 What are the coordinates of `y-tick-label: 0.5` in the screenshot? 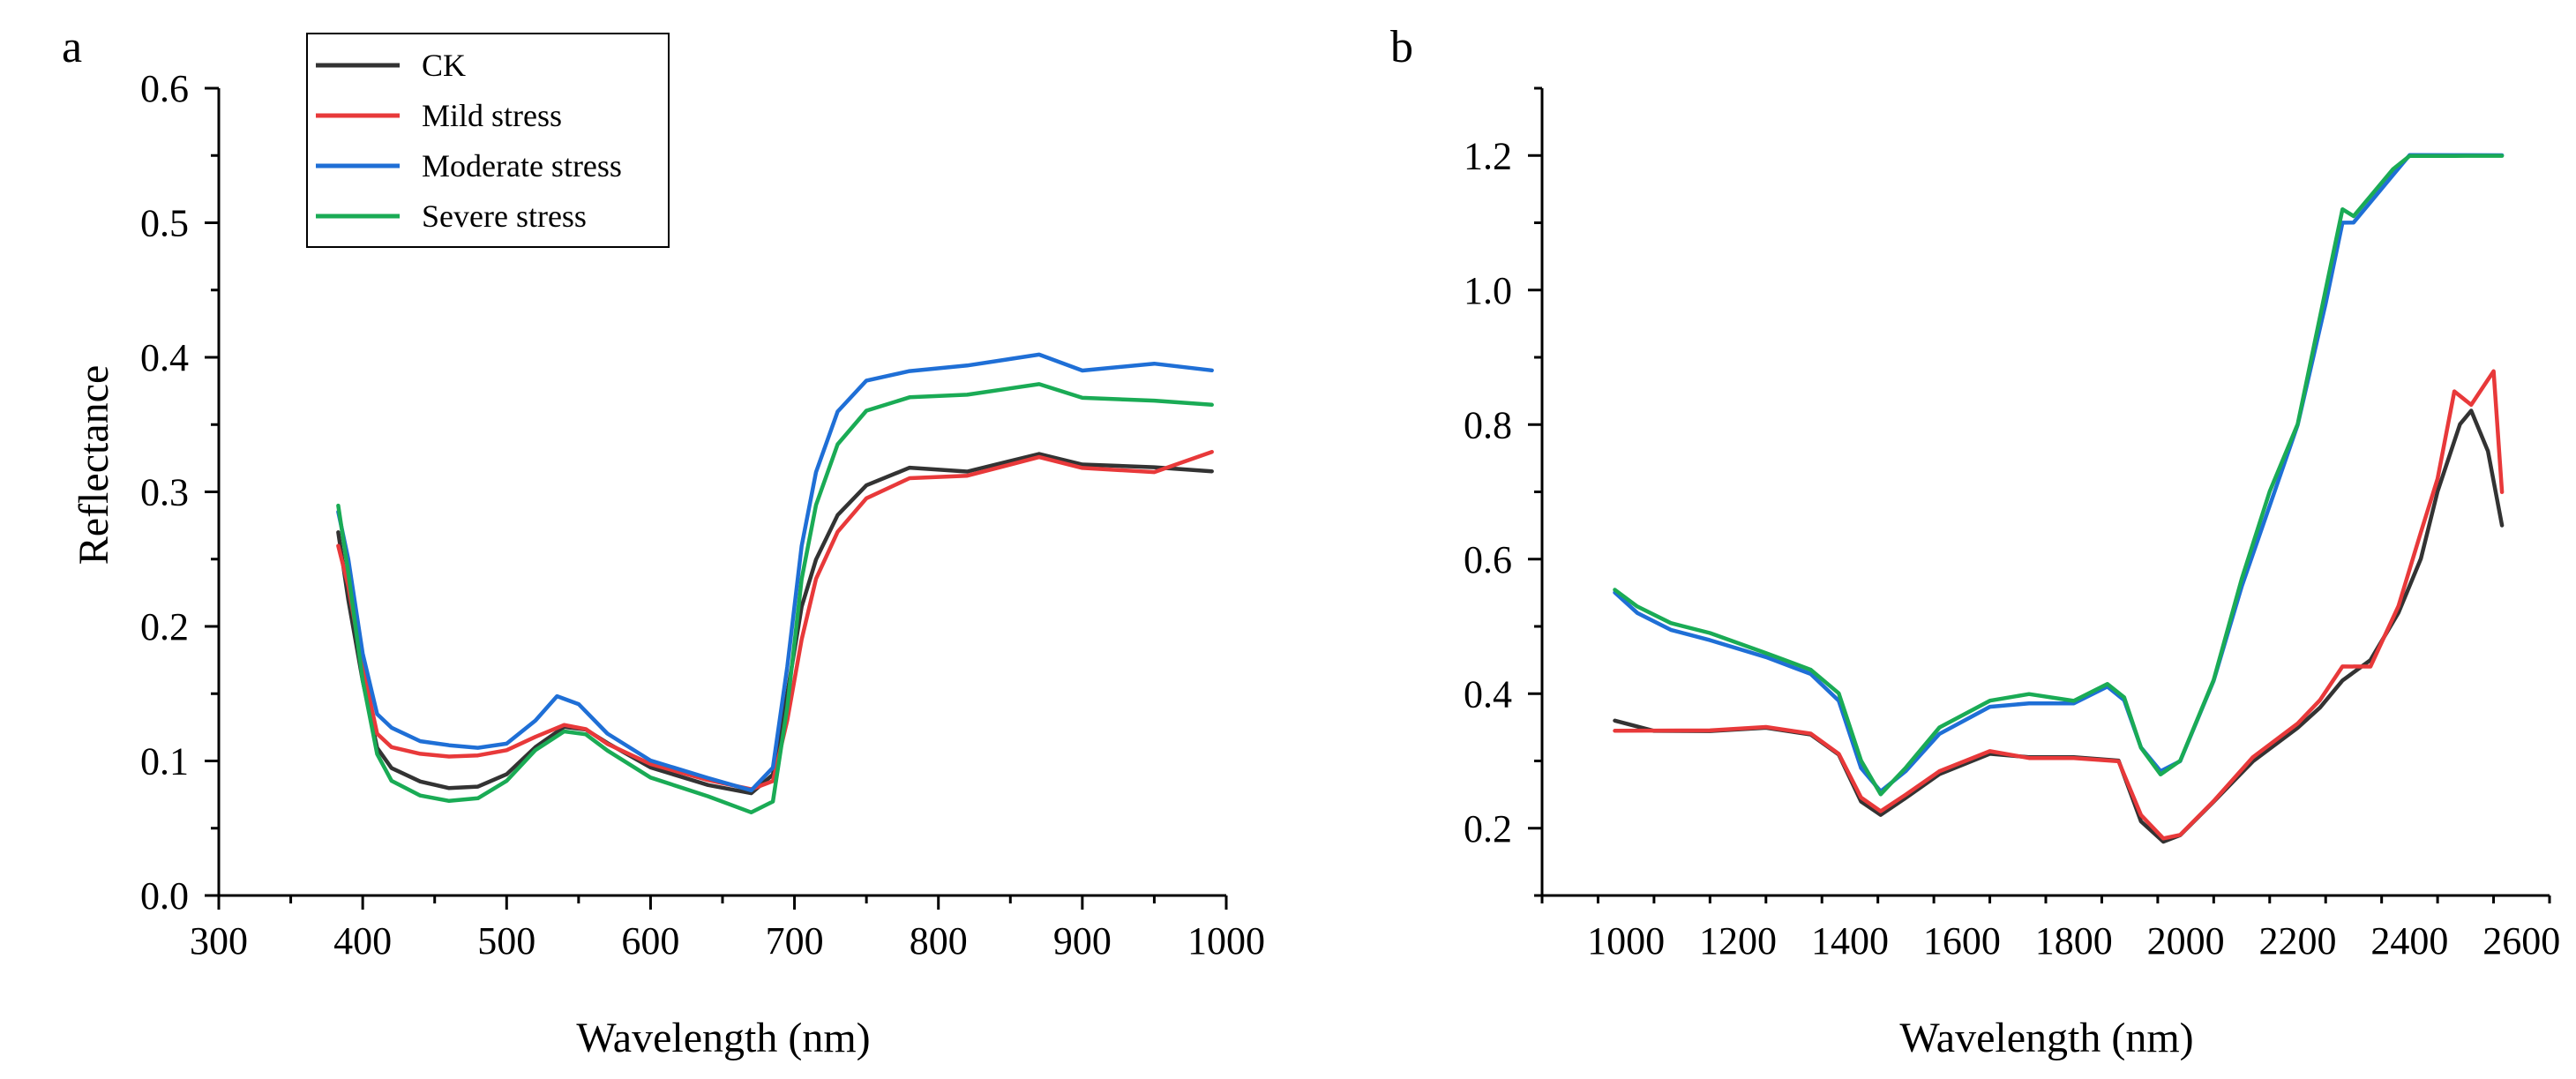 It's located at (165, 223).